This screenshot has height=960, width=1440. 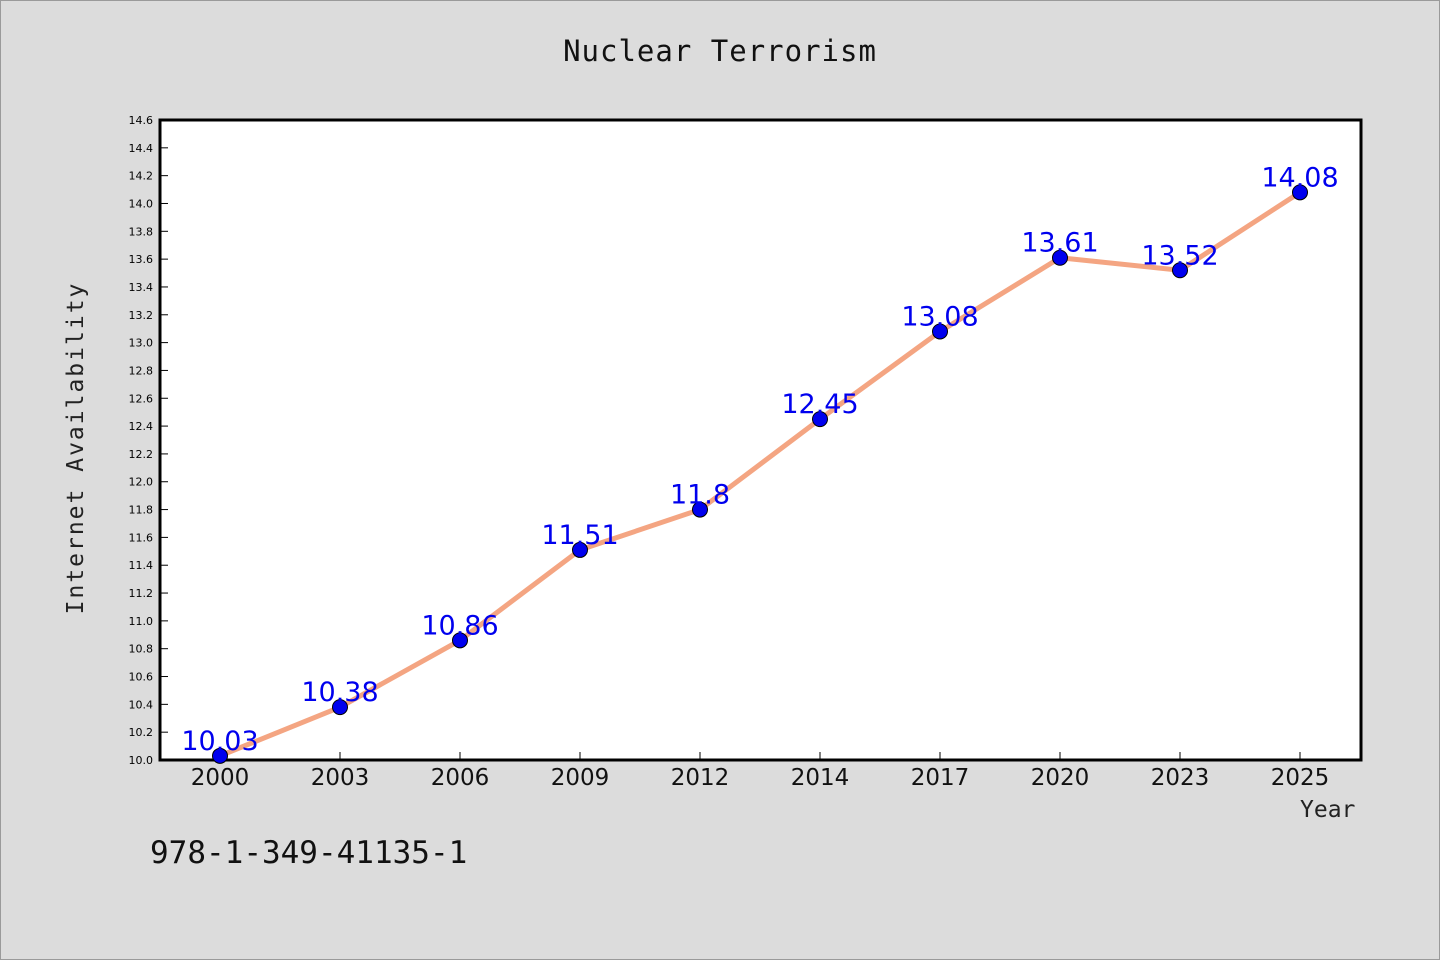 I want to click on y-tick-label: 10.0, so click(x=141, y=760).